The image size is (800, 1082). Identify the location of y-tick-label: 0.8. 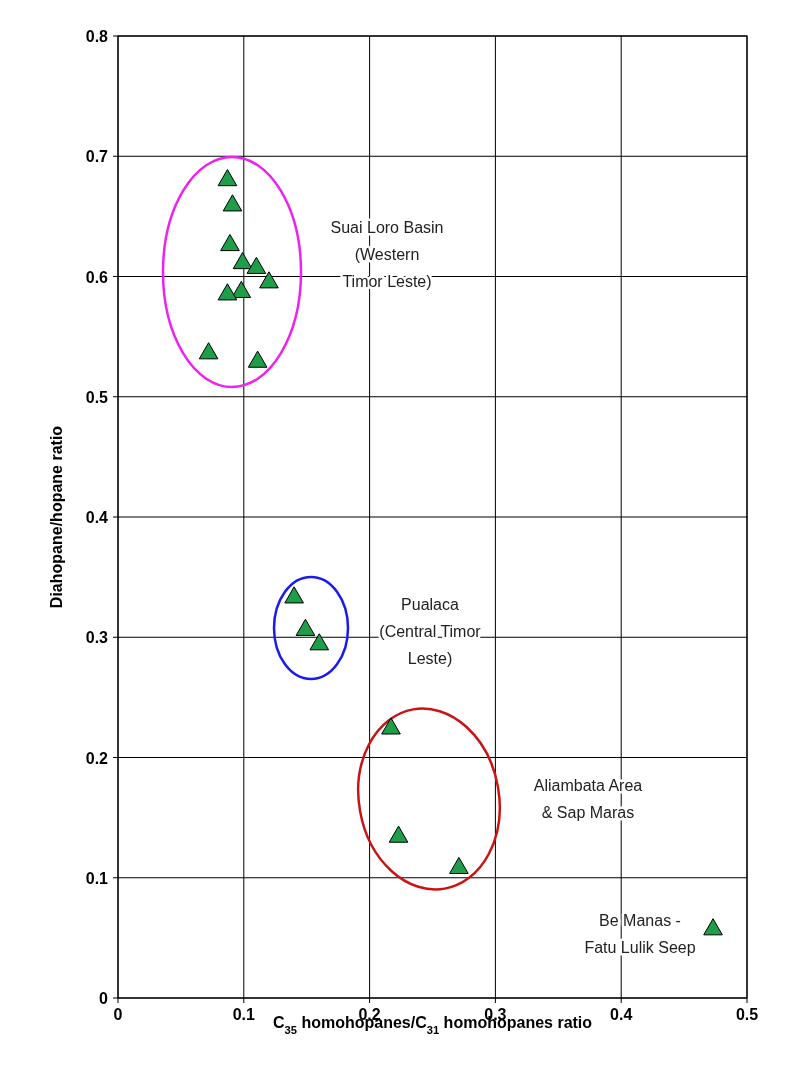
(97, 36).